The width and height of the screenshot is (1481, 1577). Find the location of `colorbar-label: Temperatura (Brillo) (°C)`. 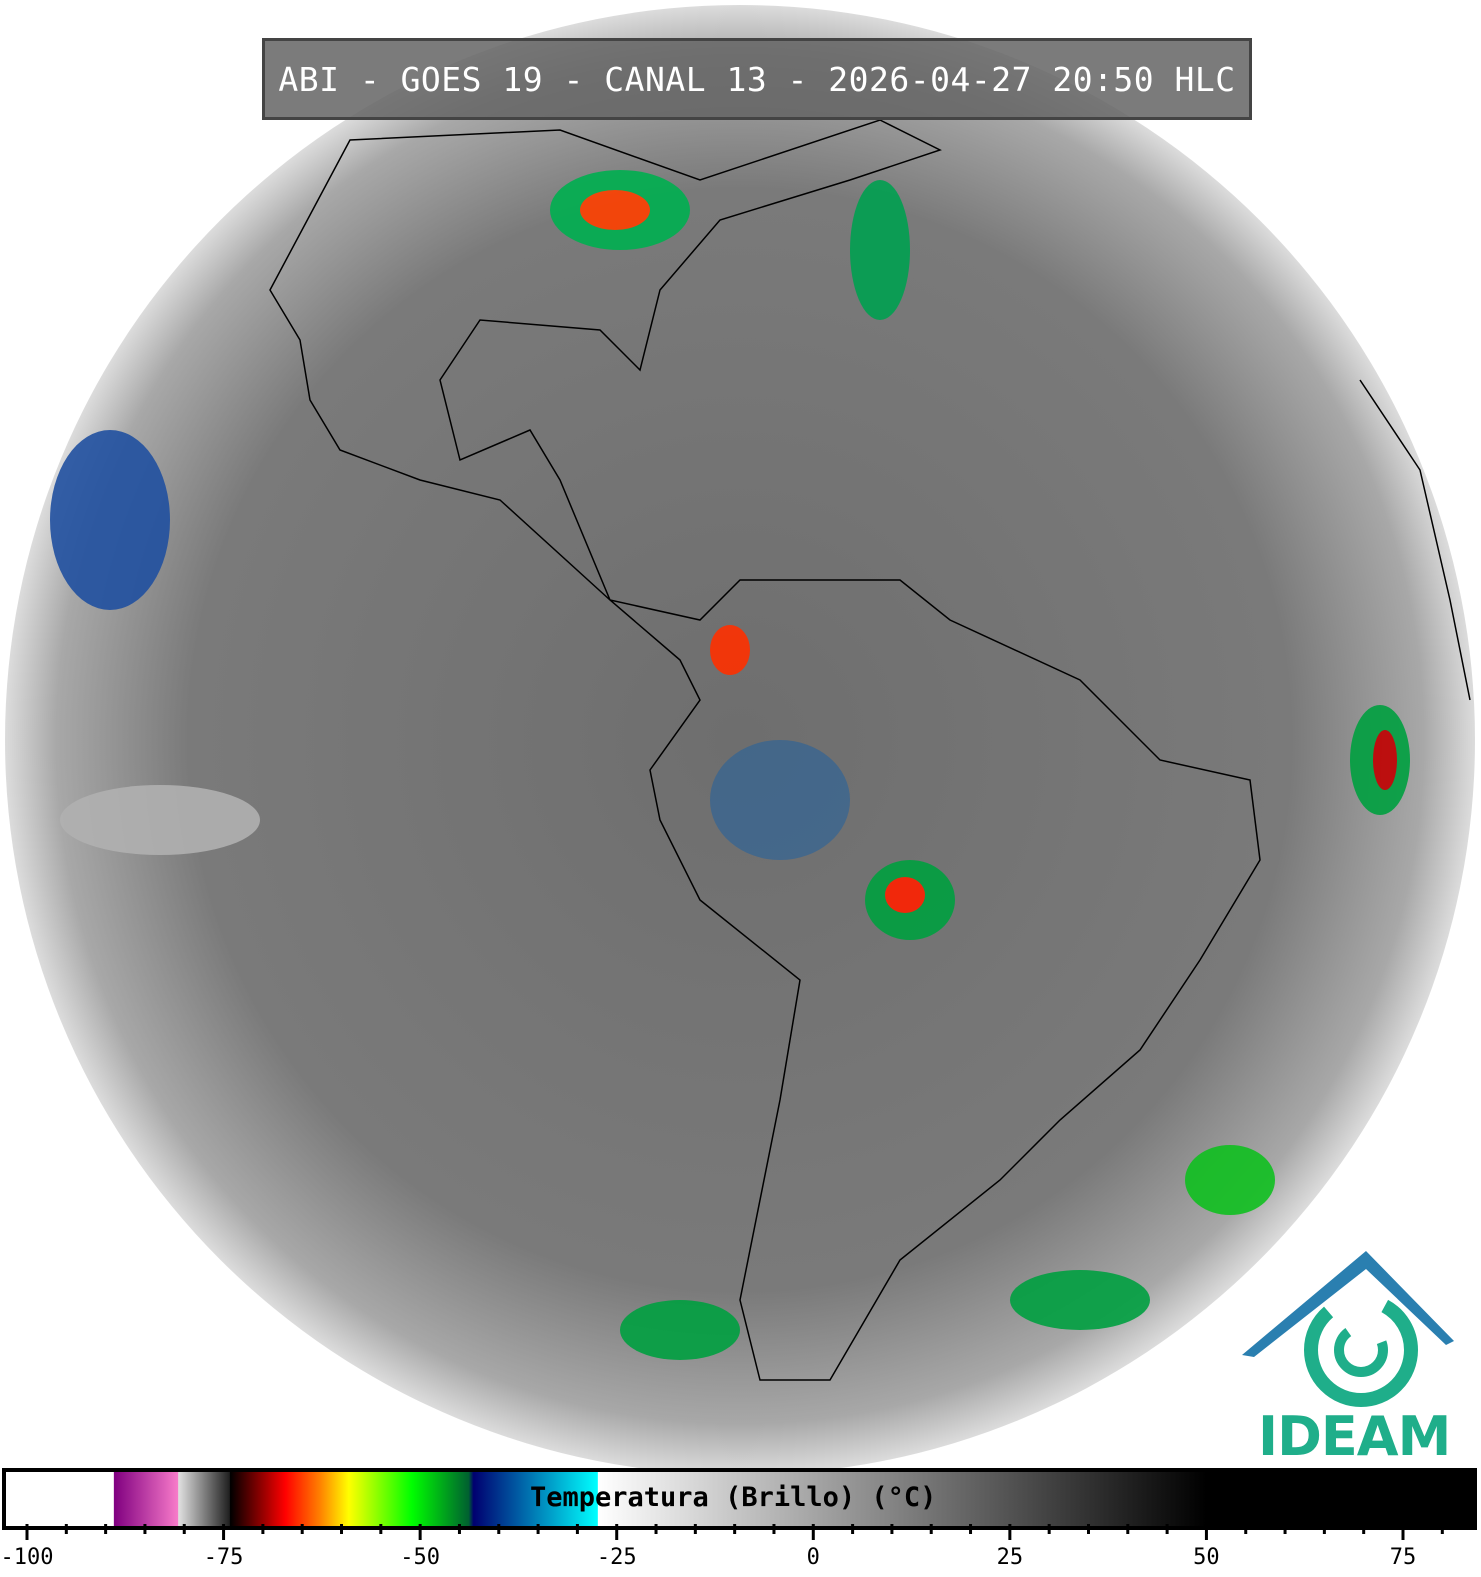

colorbar-label: Temperatura (Brillo) (°C) is located at coordinates (733, 1497).